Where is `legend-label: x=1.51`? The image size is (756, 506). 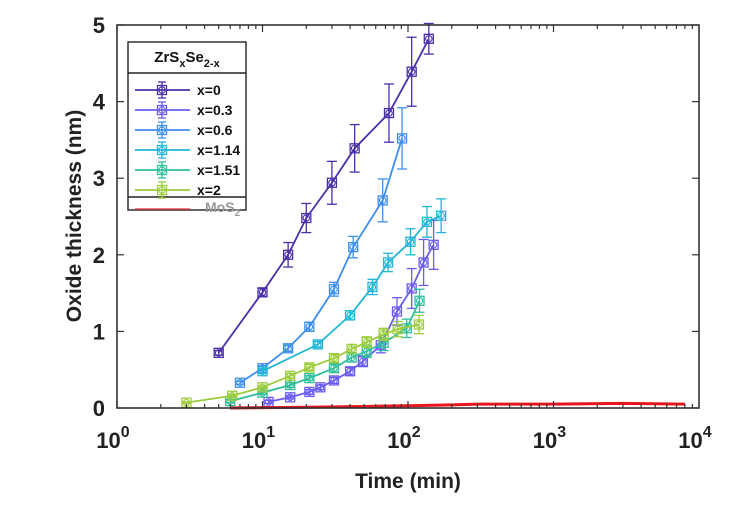 legend-label: x=1.51 is located at coordinates (218, 170).